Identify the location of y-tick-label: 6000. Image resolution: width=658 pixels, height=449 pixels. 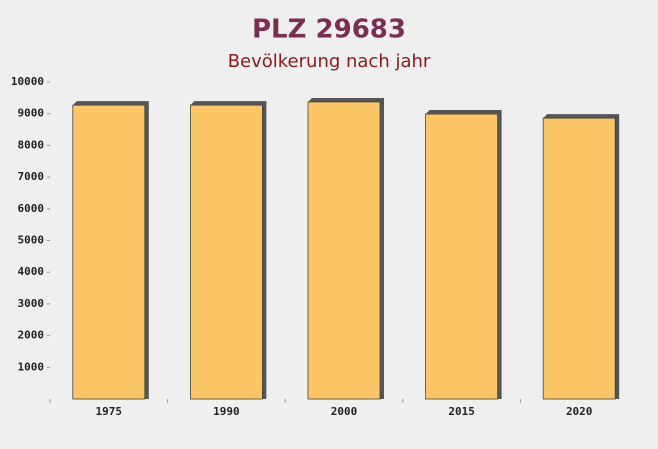
(31, 208).